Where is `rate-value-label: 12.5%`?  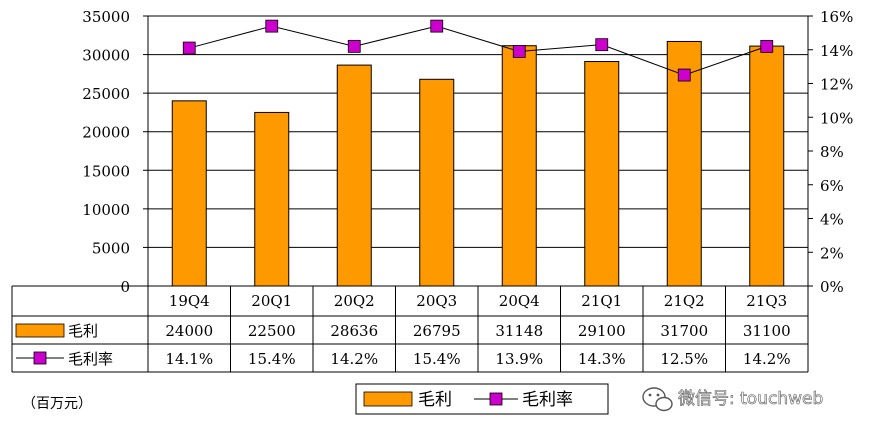 rate-value-label: 12.5% is located at coordinates (684, 359).